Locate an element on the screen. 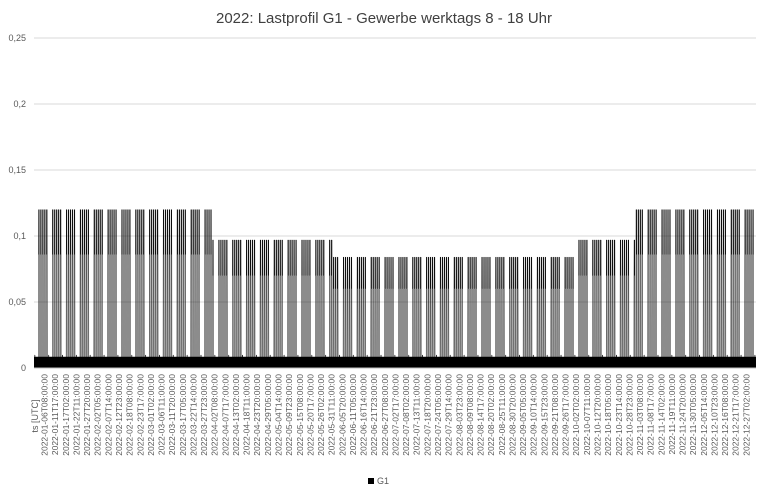  x-tick-label: 2022-12-27T02:00:00 is located at coordinates (746, 415).